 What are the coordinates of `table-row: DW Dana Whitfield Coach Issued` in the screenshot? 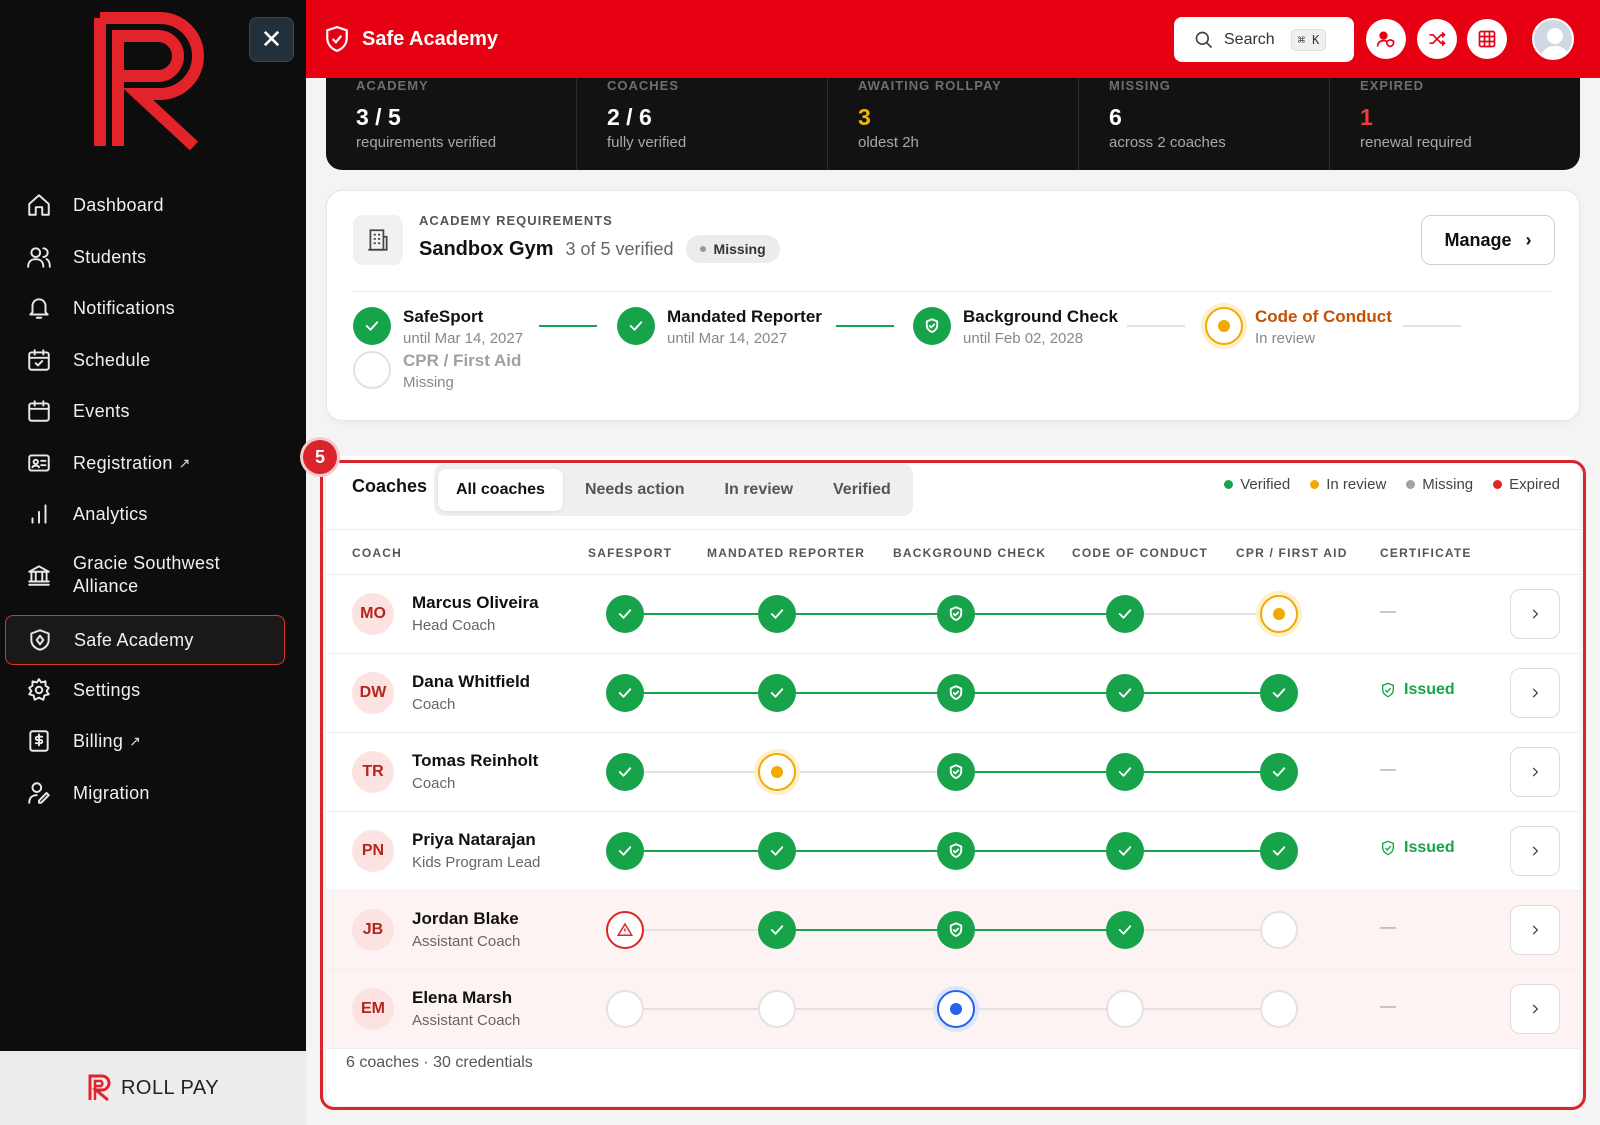 It's located at (953, 693).